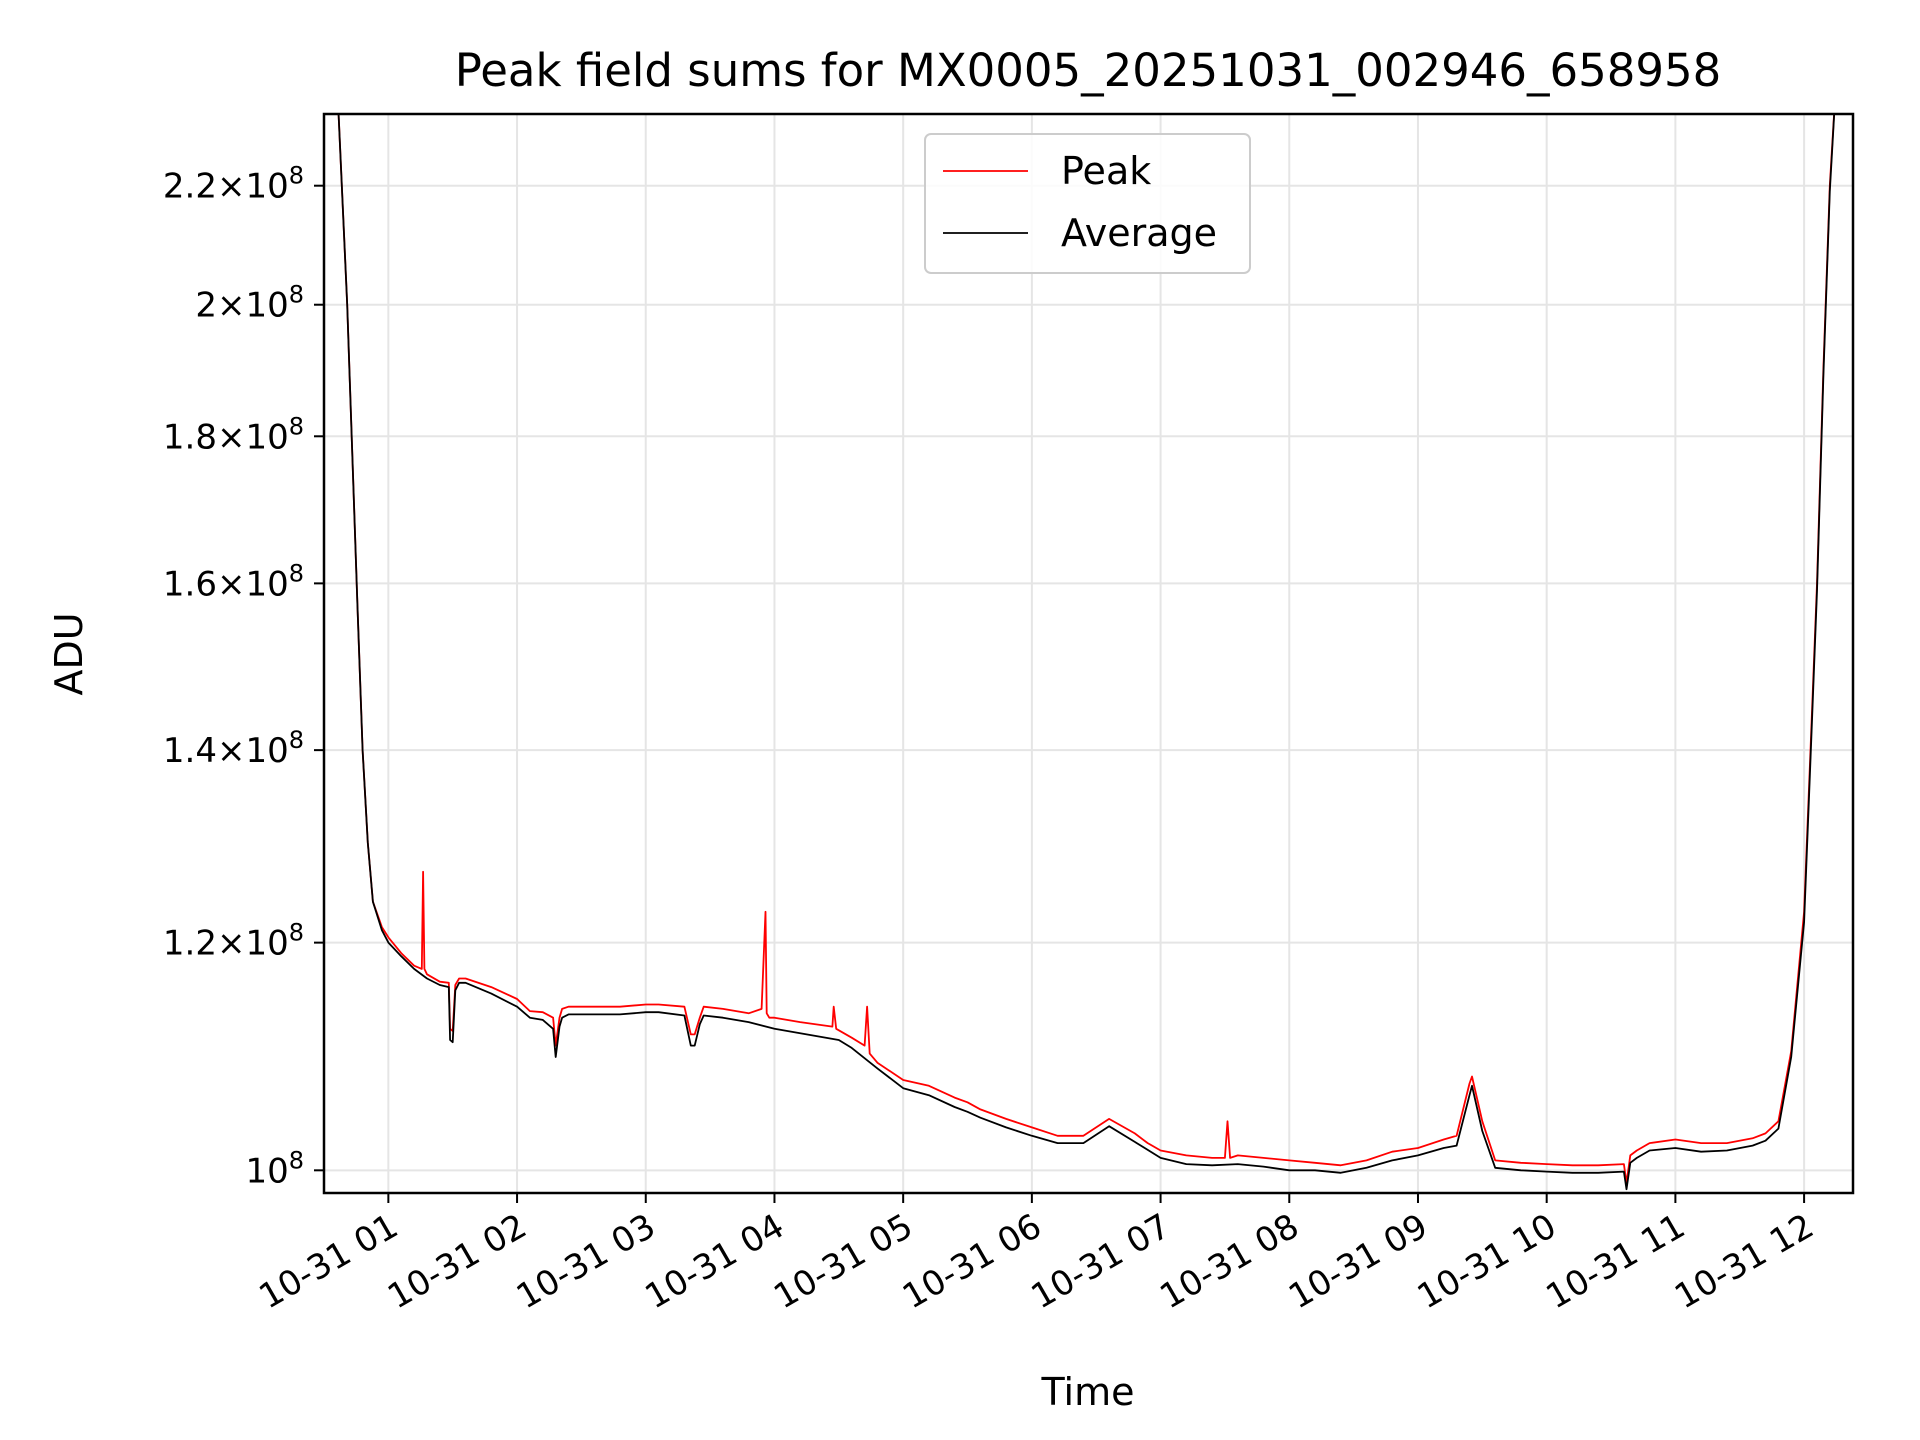  Describe the element at coordinates (457, 1261) in the screenshot. I see `x-tick-label: 10-31 02` at that location.